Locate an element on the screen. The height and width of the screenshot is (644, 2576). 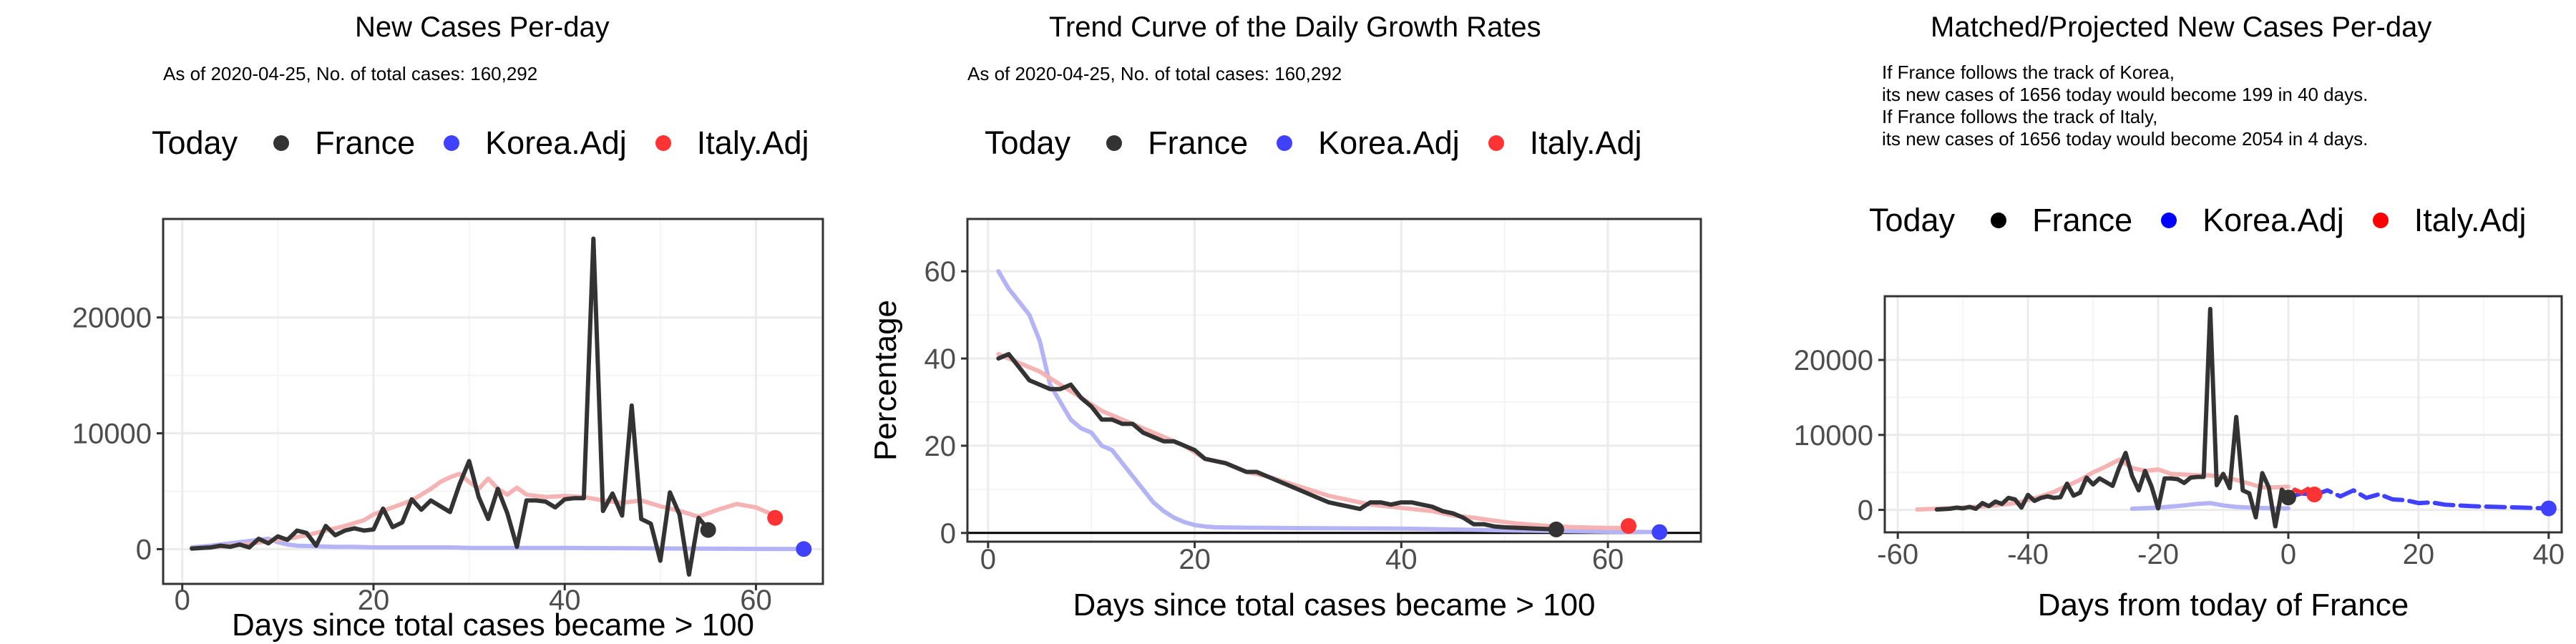
chart-title: Matched/Projected New Cases Per-day is located at coordinates (2181, 27).